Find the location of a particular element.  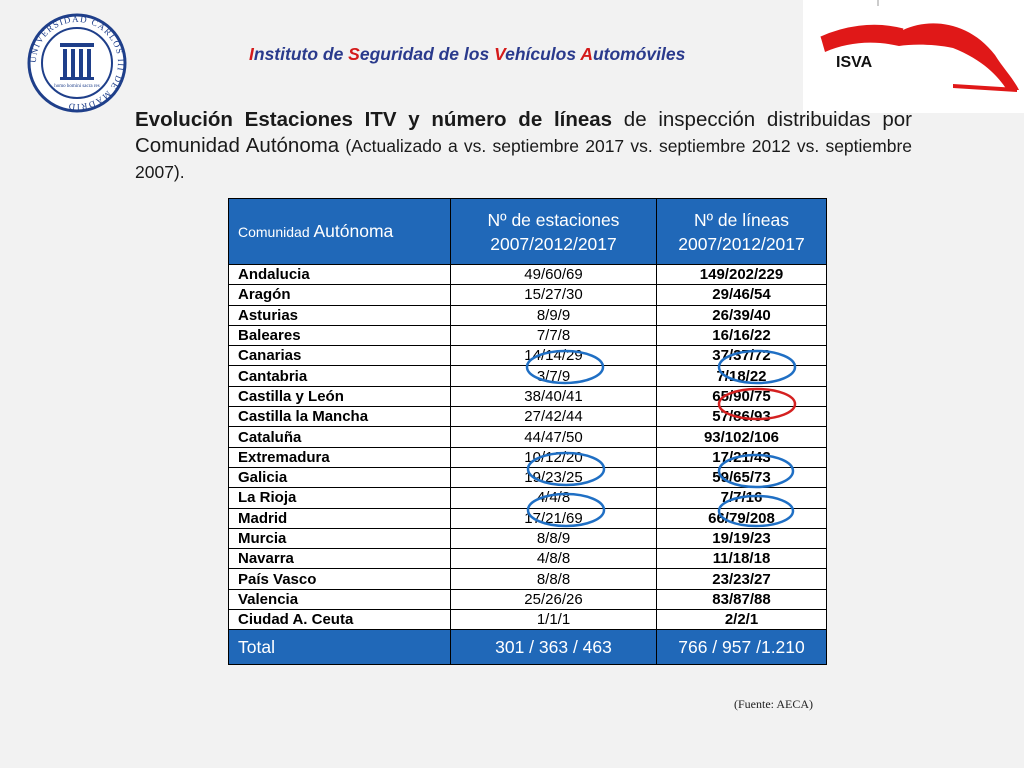

table-row: Asturias 8/9/9 26/39/40 is located at coordinates (527, 315).